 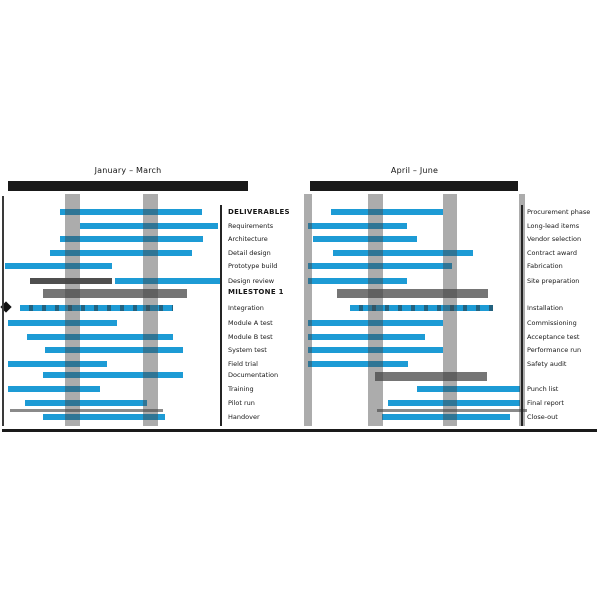 I want to click on task-bar-right-row12, so click(x=358, y=364).